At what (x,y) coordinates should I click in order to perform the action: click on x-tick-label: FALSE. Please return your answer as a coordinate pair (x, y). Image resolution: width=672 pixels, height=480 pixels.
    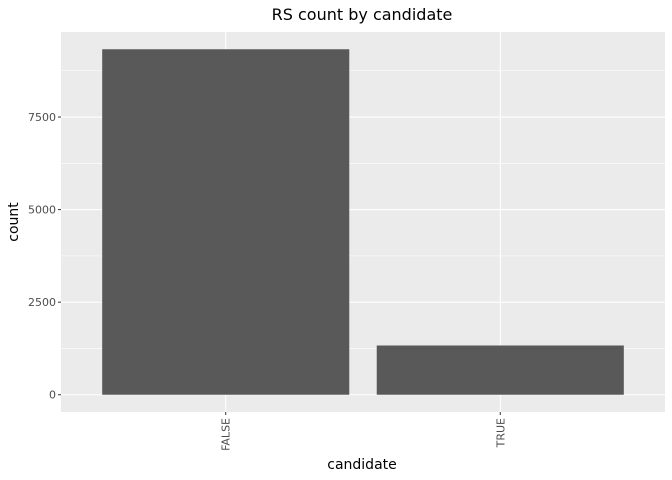
    Looking at the image, I should click on (226, 434).